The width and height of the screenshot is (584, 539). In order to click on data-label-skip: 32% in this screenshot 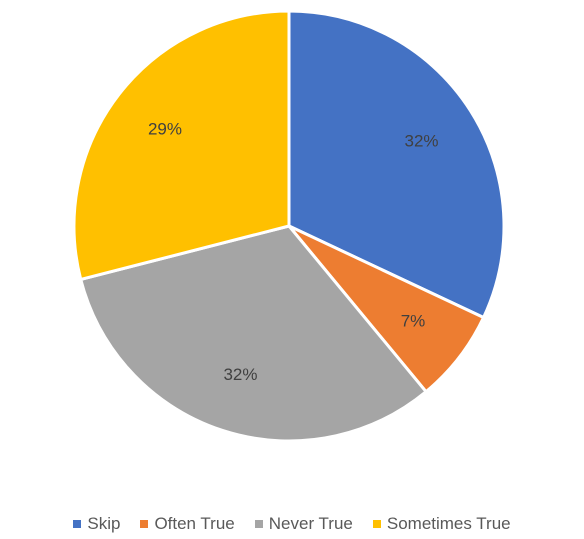, I will do `click(422, 140)`.